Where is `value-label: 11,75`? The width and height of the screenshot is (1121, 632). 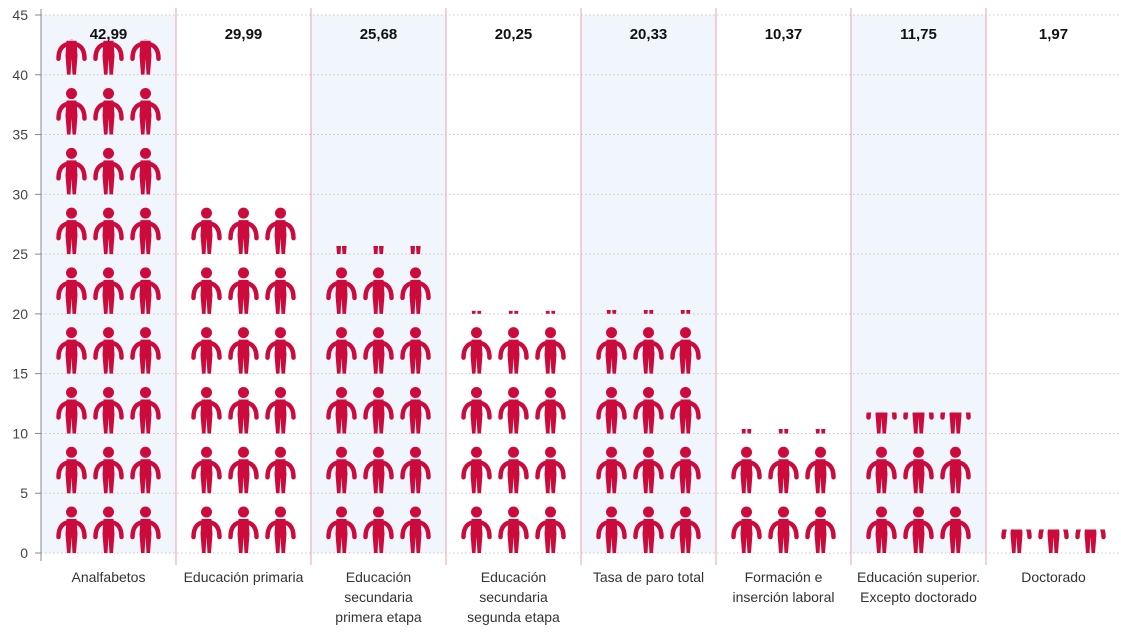
value-label: 11,75 is located at coordinates (918, 34).